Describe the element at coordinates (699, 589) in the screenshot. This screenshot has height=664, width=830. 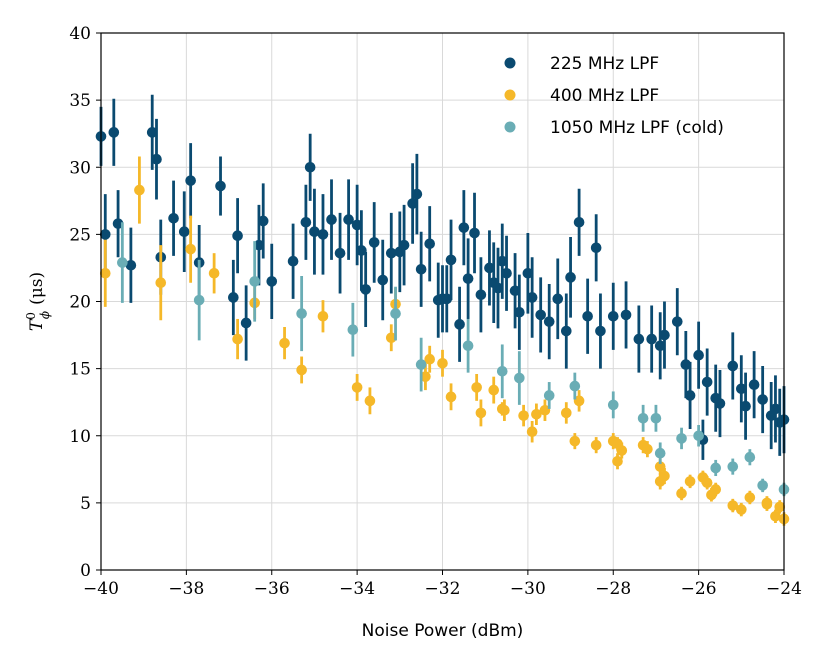
I see `x-tick-label: −26` at that location.